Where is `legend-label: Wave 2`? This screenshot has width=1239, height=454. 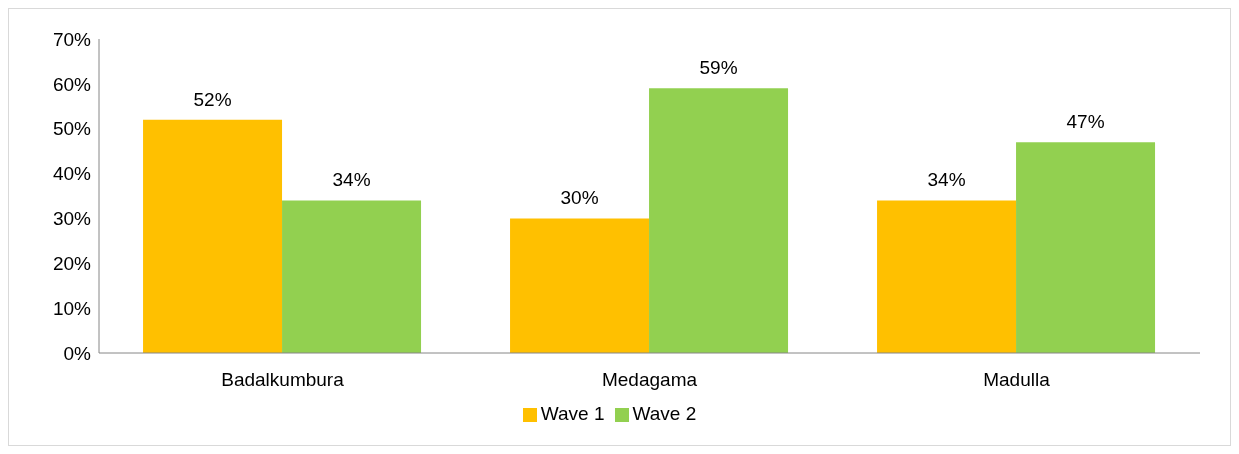 legend-label: Wave 2 is located at coordinates (664, 413).